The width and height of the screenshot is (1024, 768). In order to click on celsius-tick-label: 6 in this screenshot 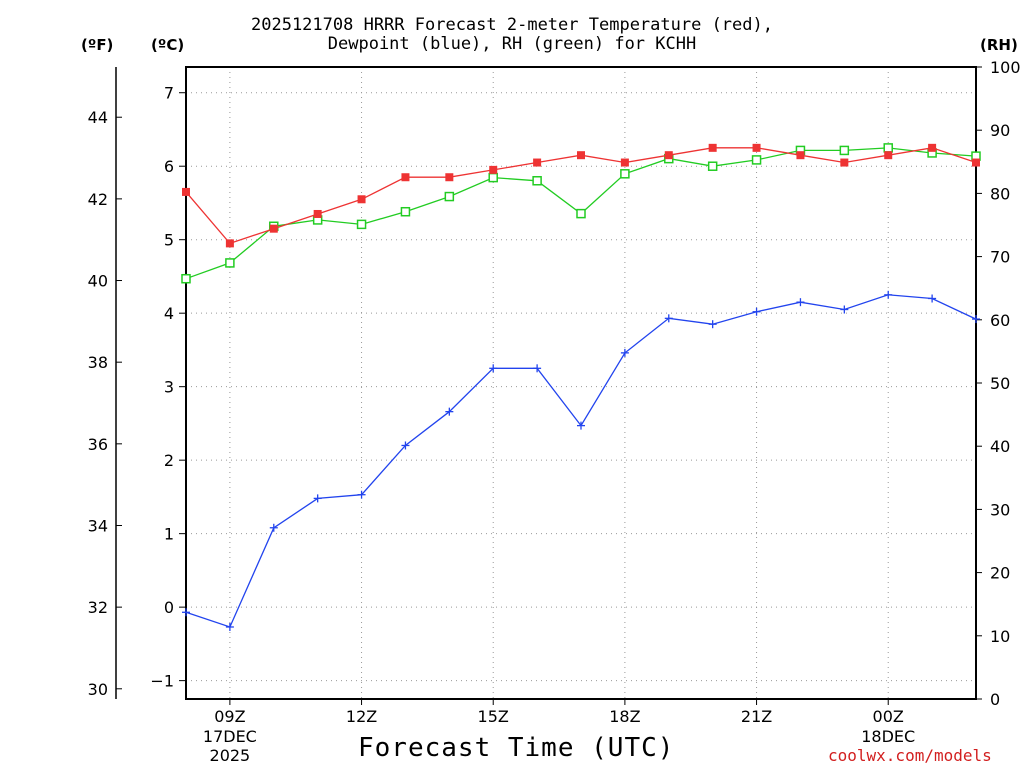, I will do `click(169, 166)`.